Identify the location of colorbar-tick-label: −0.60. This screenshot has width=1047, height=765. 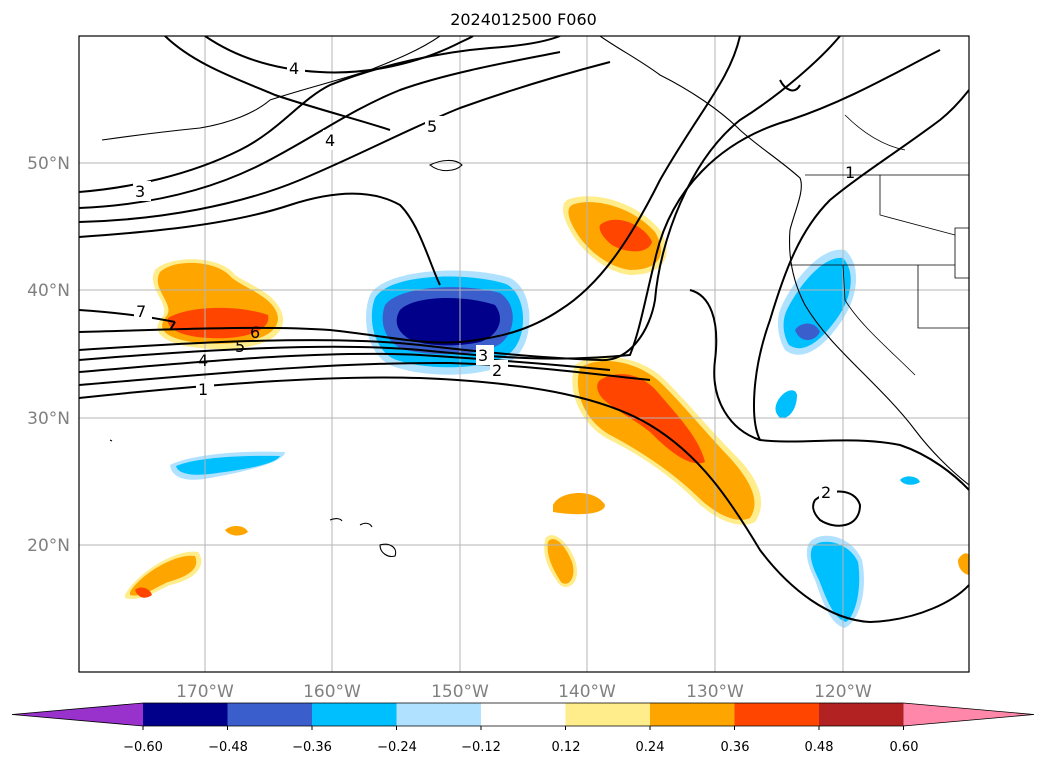
(143, 747).